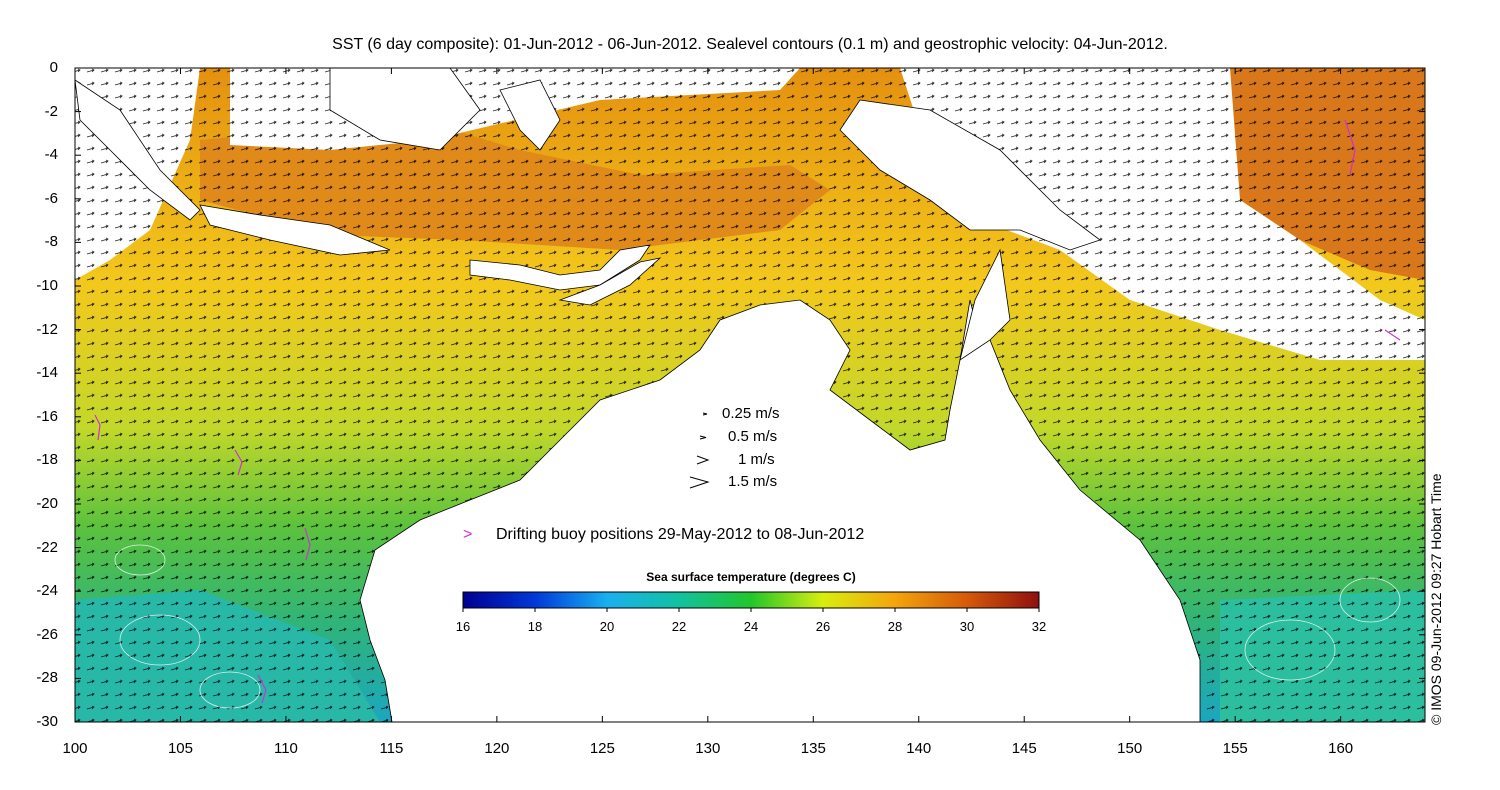 Image resolution: width=1500 pixels, height=790 pixels. I want to click on colorbar-tick-label: 28, so click(895, 626).